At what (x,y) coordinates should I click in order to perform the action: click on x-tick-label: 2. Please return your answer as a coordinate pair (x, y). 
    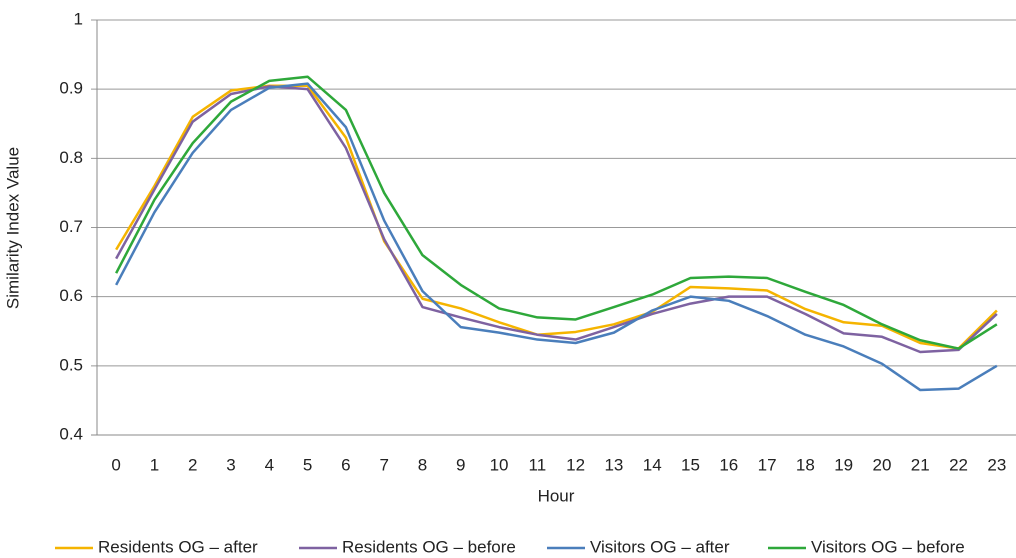
    Looking at the image, I should click on (192, 464).